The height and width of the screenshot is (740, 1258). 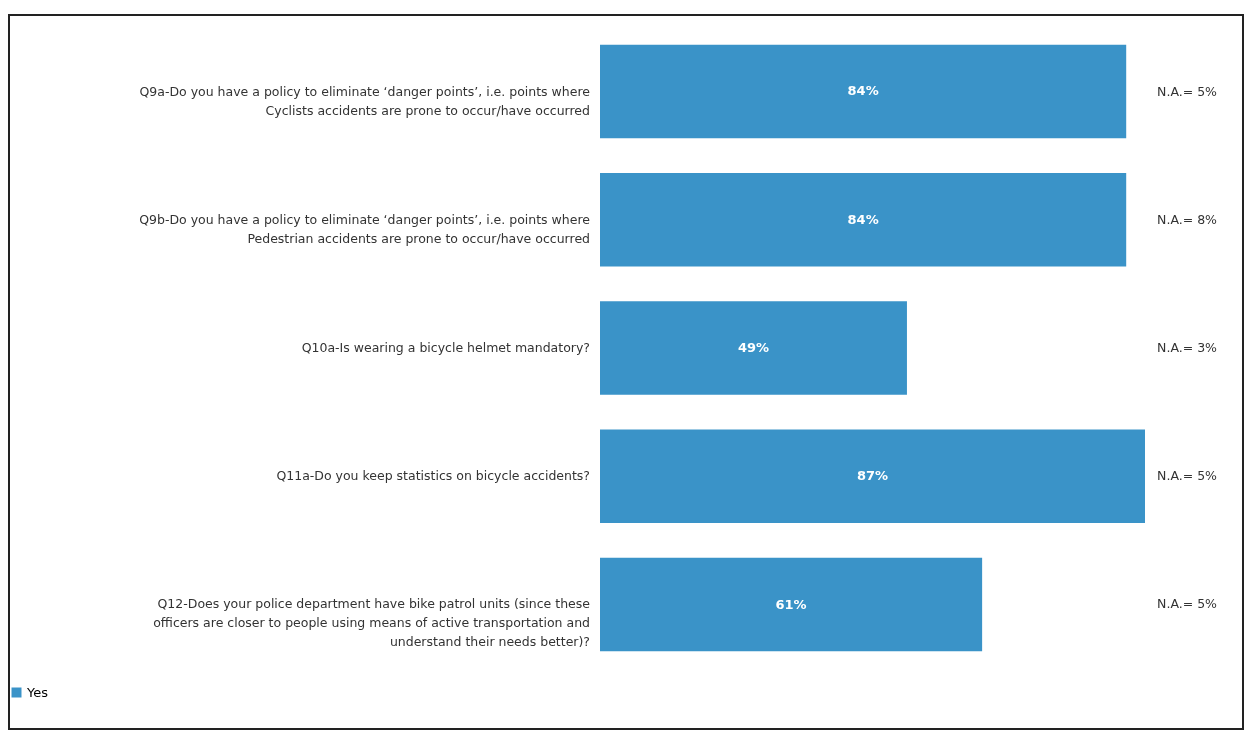 I want to click on text: N.A.= 8%, so click(x=1187, y=219).